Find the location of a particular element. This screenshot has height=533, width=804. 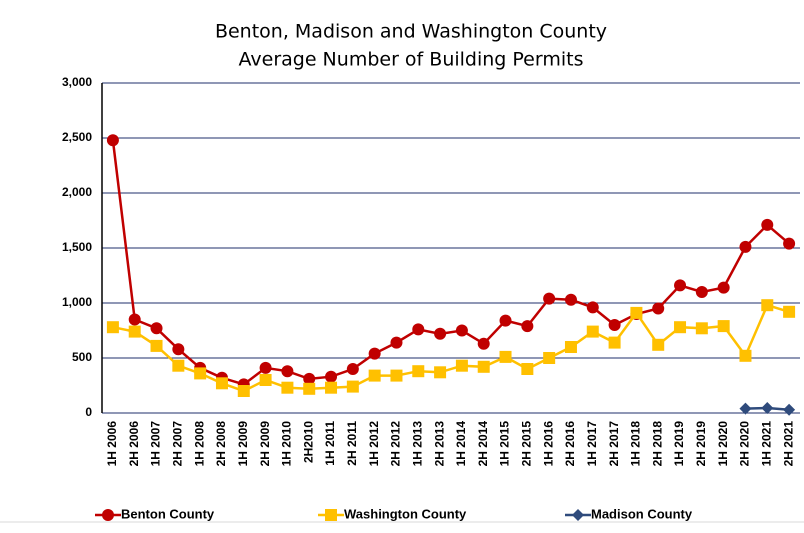

x-tick-label: 2H 2013 is located at coordinates (439, 444).